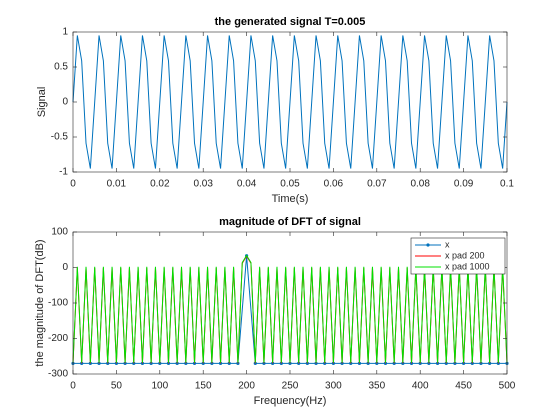  What do you see at coordinates (60, 137) in the screenshot?
I see `y-tick-label: -0.5` at bounding box center [60, 137].